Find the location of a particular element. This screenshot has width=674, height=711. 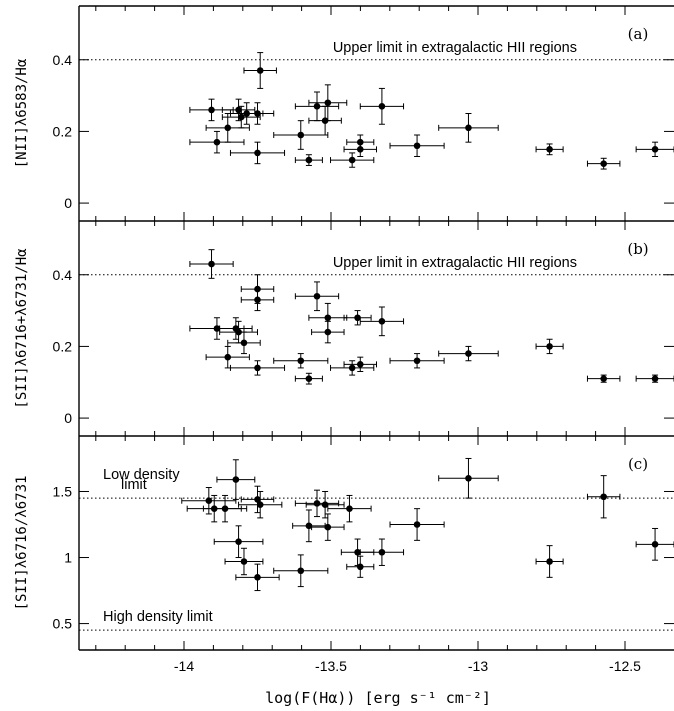

y-axis-label: [NII]λ6583/Hα is located at coordinates (22, 113).